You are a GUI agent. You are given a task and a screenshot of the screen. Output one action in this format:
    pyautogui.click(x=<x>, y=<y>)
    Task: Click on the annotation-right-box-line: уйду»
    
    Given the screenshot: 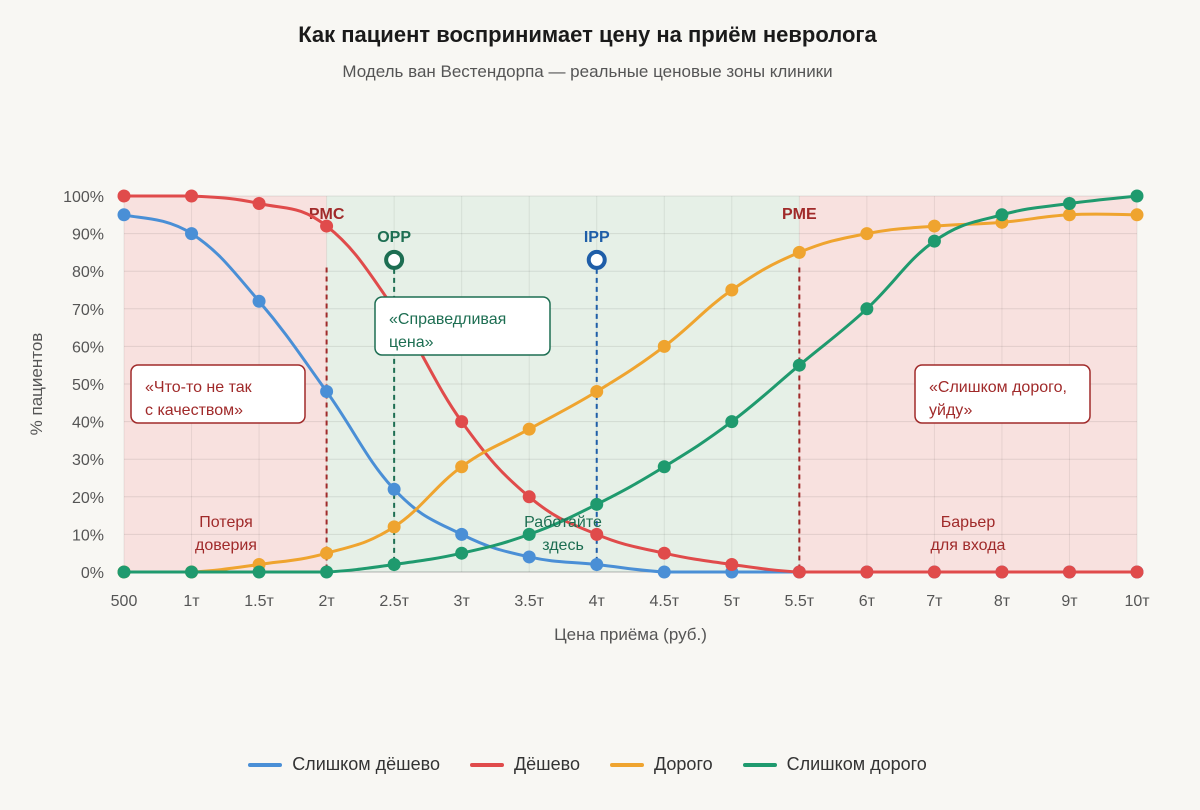 What is the action you would take?
    pyautogui.click(x=950, y=410)
    